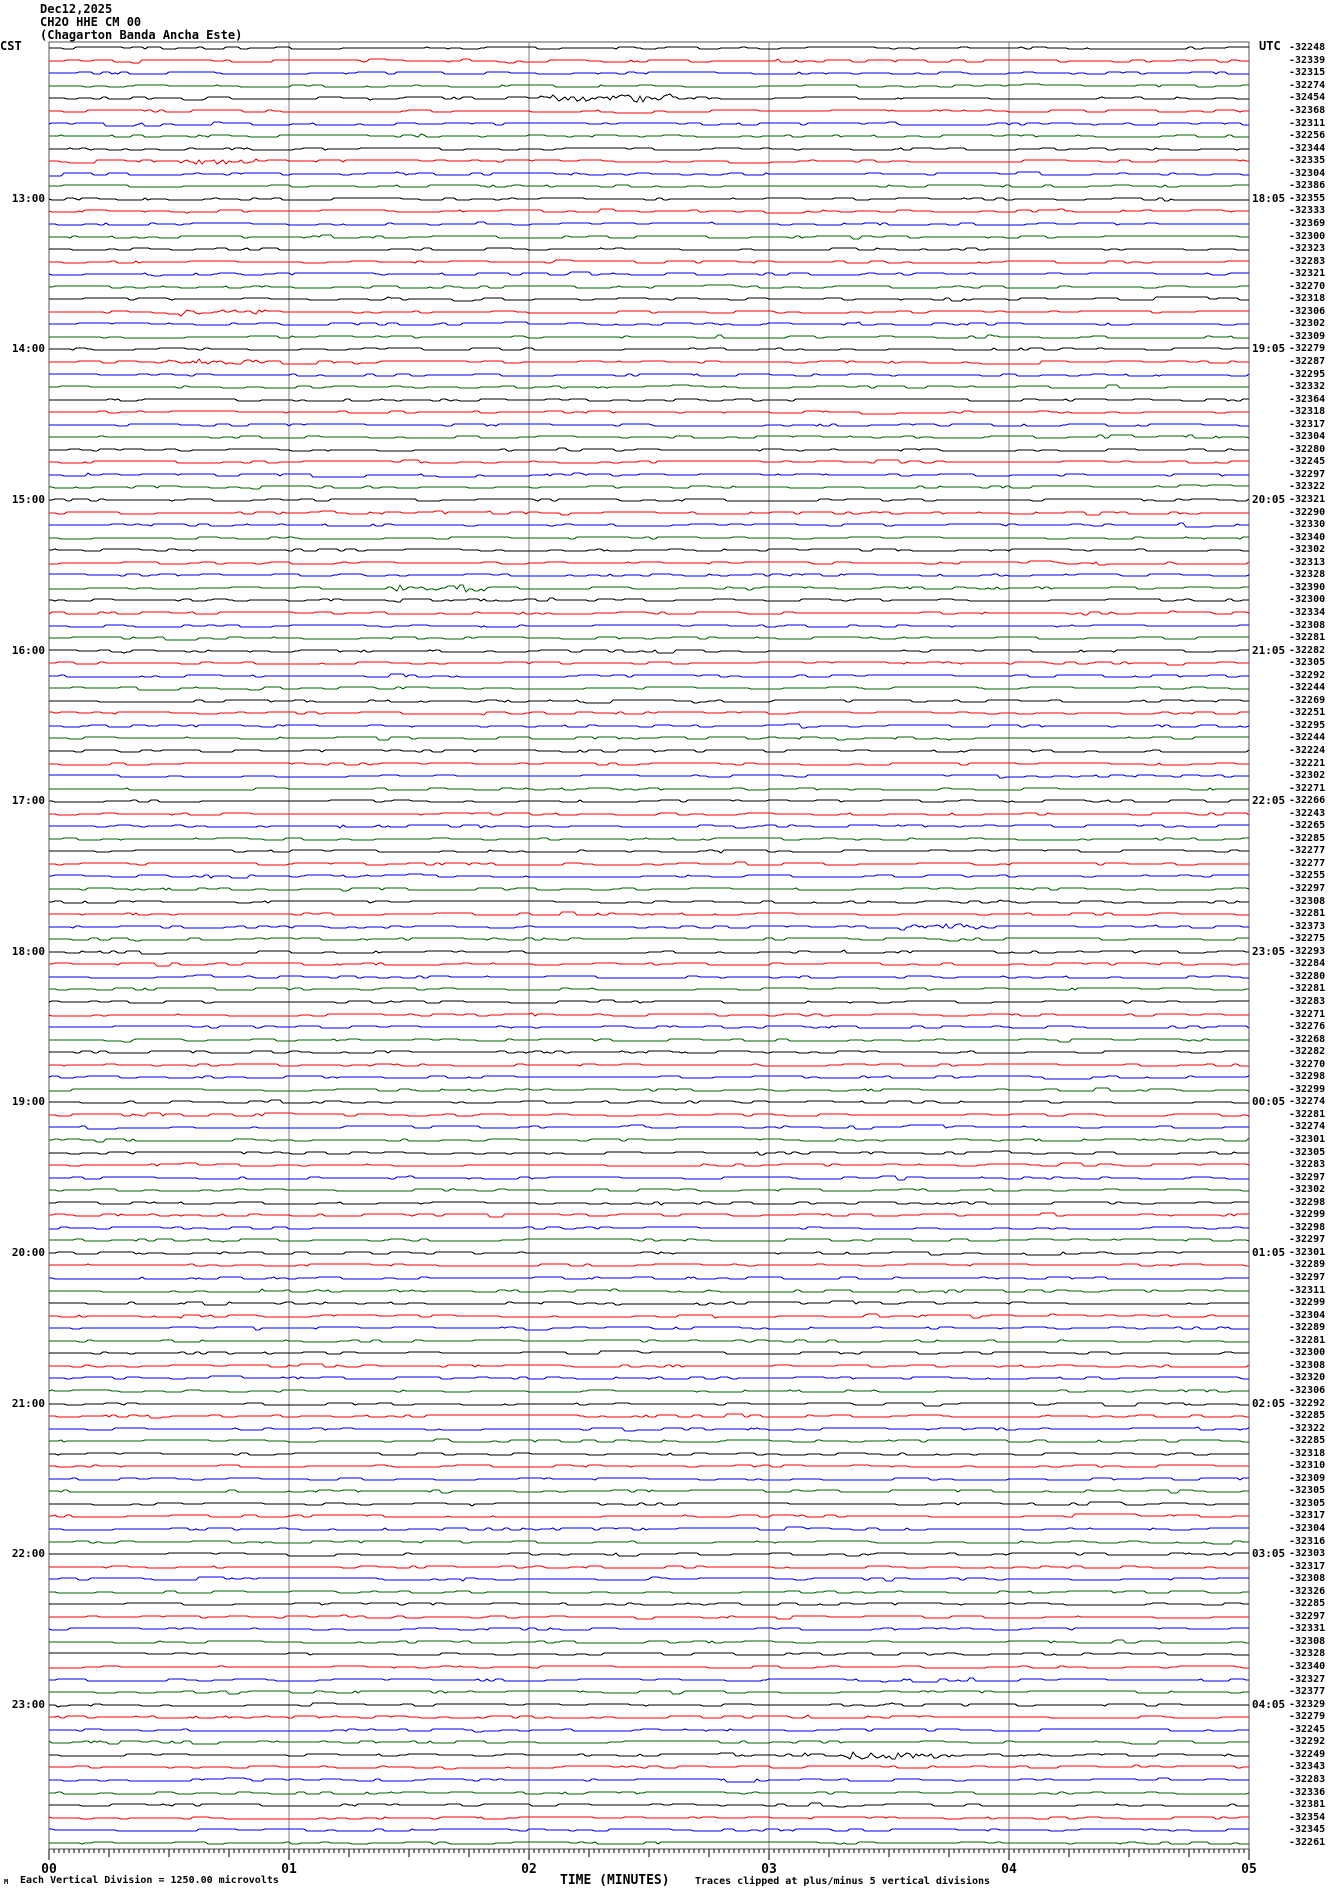 The width and height of the screenshot is (1330, 1894). Describe the element at coordinates (1307, 926) in the screenshot. I see `offset-value: -32373` at that location.